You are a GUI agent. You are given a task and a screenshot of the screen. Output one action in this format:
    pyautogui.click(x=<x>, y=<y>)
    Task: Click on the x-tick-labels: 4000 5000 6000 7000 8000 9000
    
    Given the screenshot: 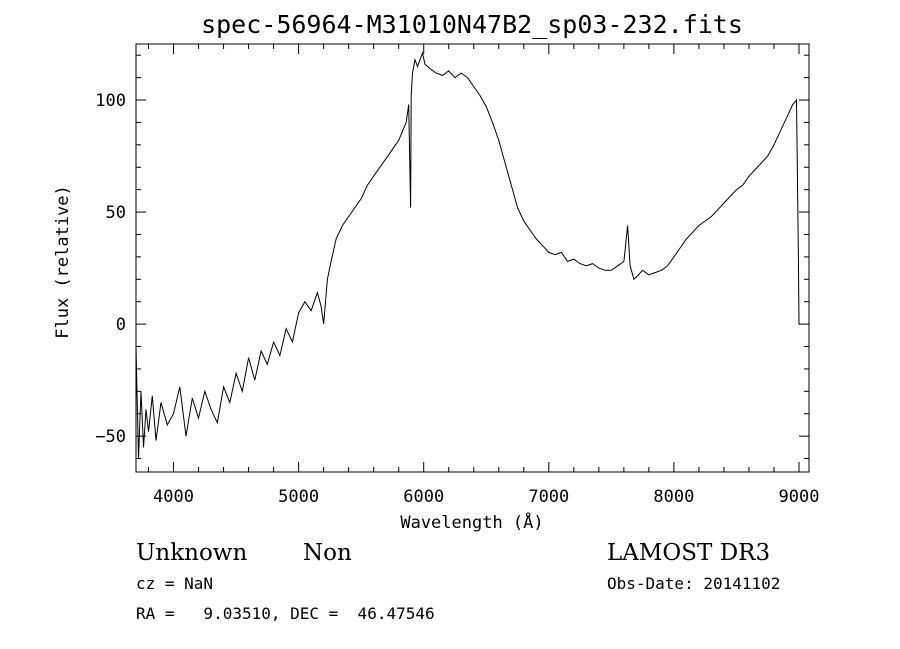 What is the action you would take?
    pyautogui.click(x=486, y=497)
    